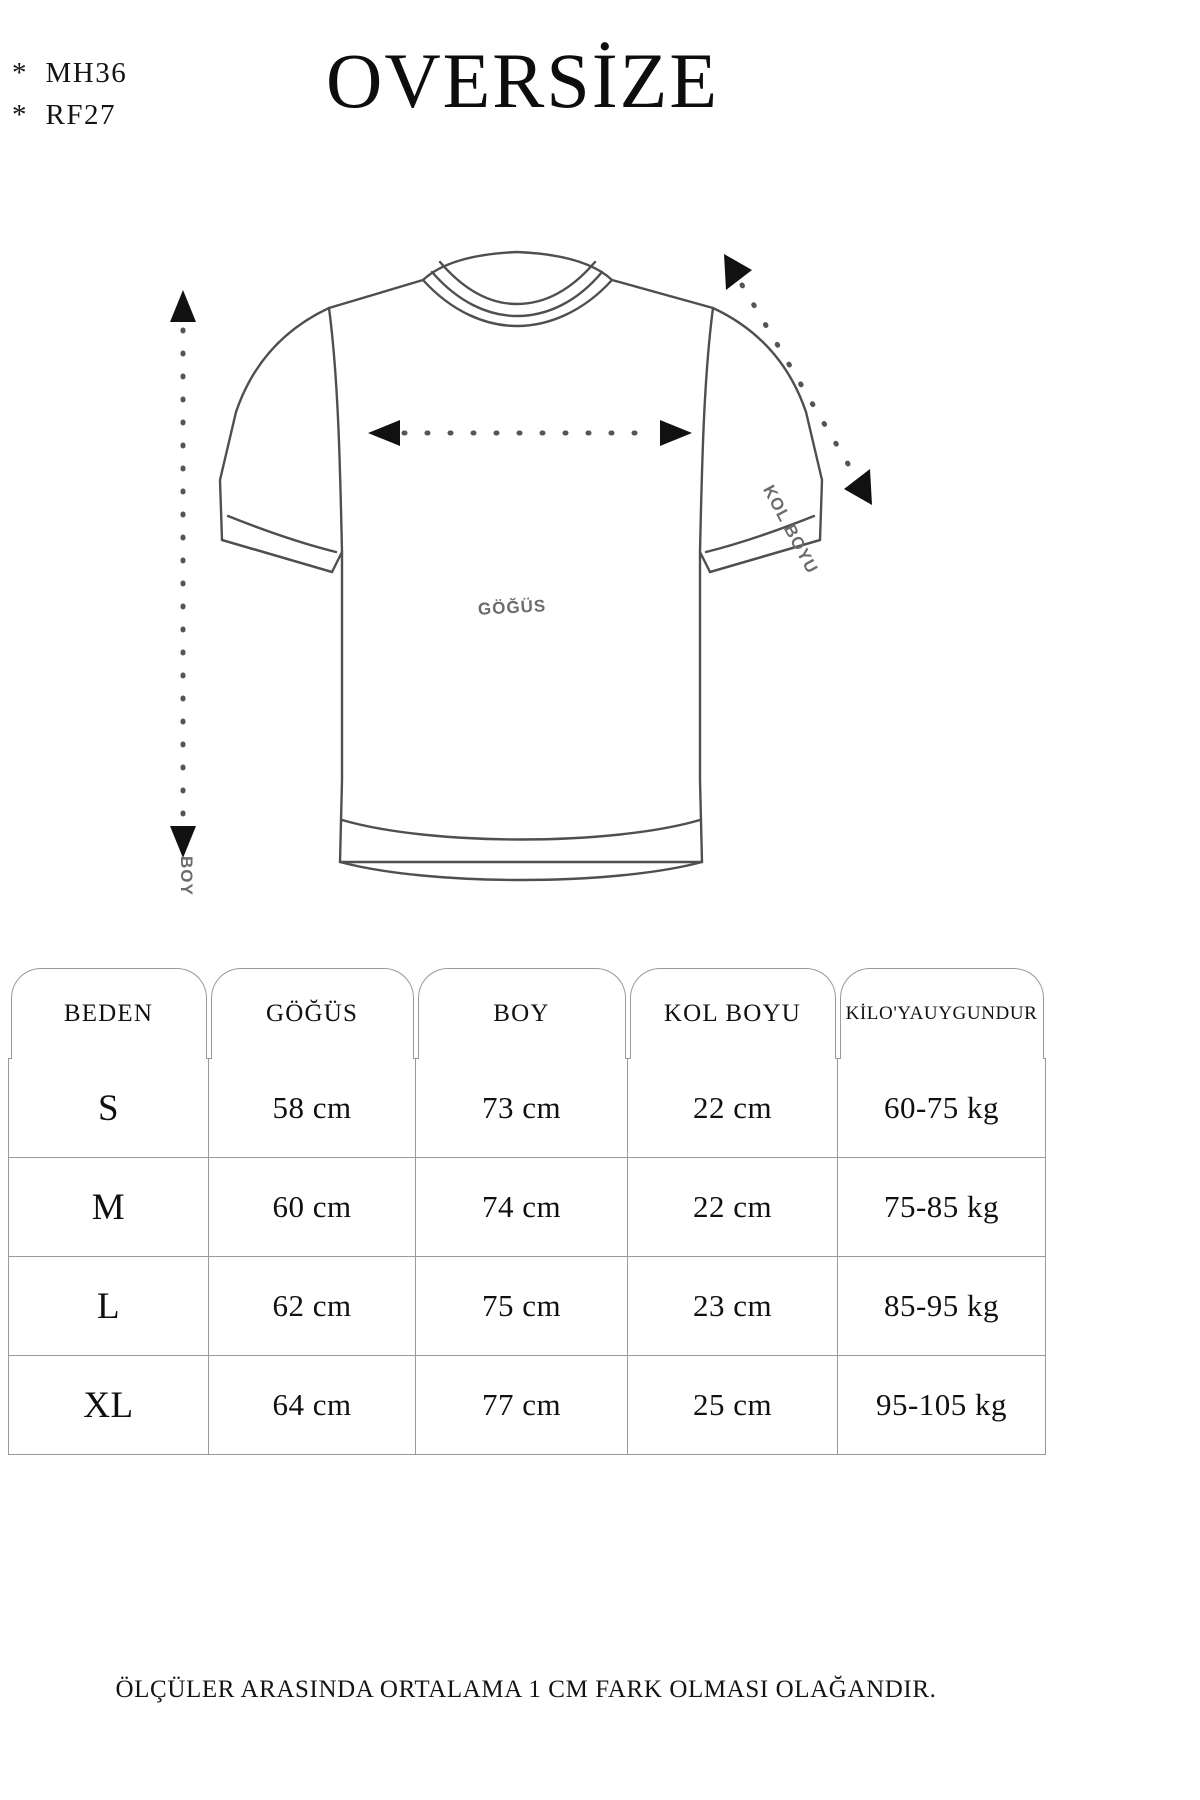  I want to click on table-header-row: BEDEN GÖĞÜS BOY KOL BOYU KİLO'YA UY, so click(527, 1010).